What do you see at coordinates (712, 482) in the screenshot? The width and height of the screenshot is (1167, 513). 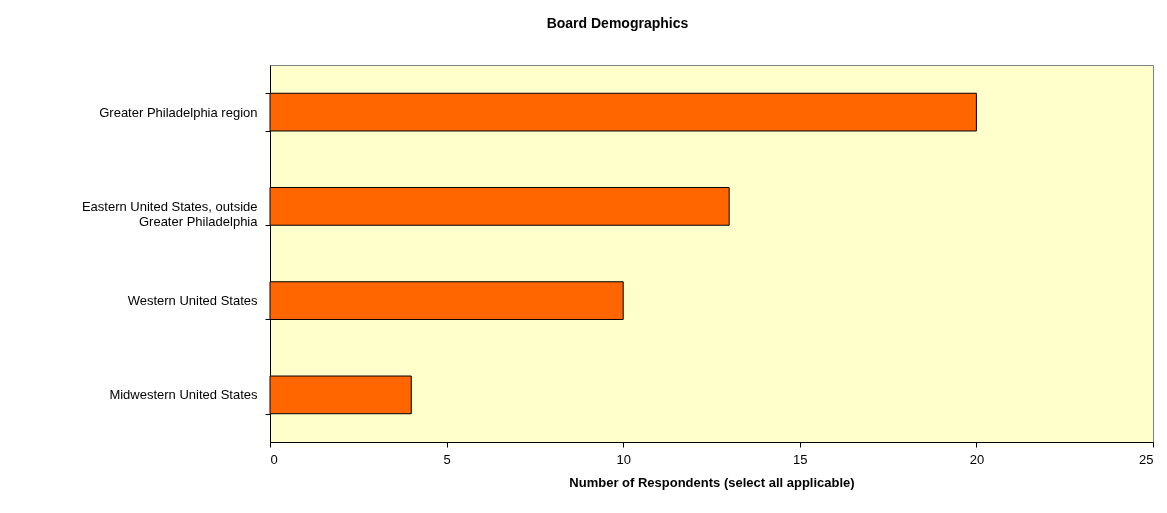 I see `x-axis-title: Number of Respondents (select all applicable)` at bounding box center [712, 482].